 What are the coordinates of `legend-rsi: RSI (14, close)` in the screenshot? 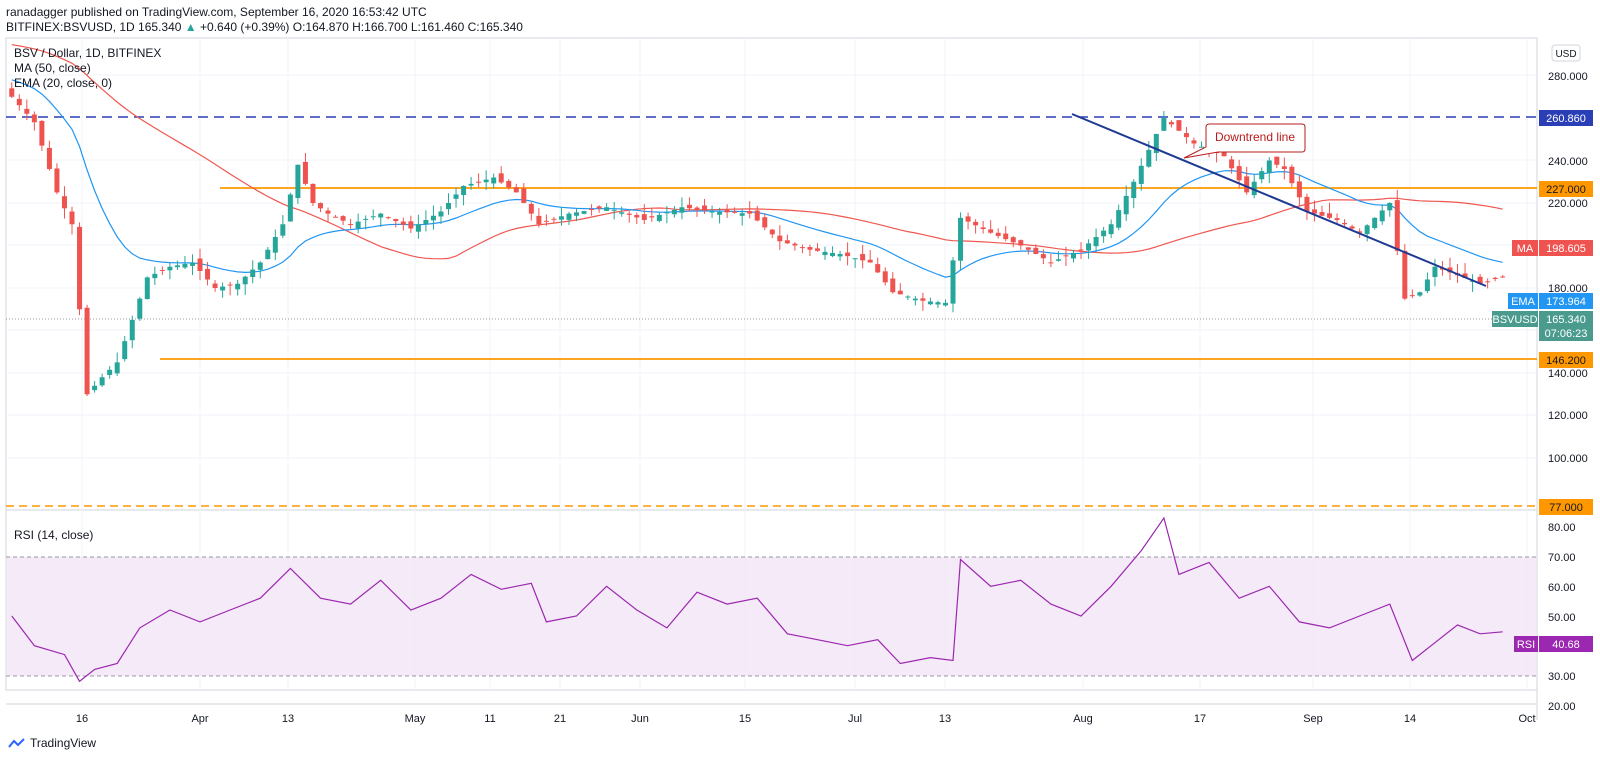 It's located at (54, 535).